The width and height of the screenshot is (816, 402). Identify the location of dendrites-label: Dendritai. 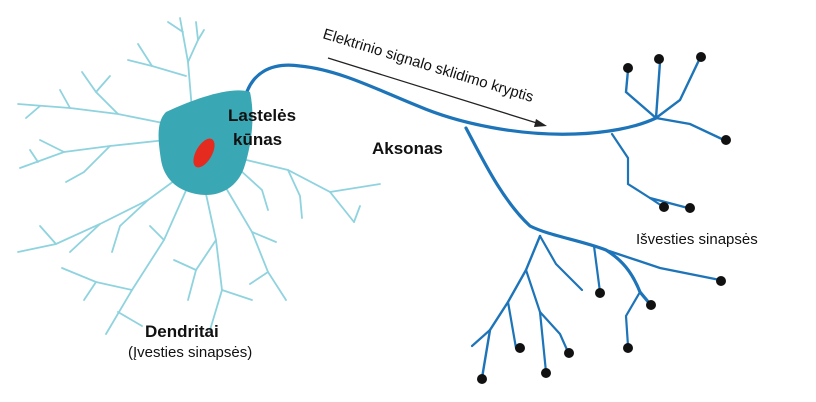
(182, 331).